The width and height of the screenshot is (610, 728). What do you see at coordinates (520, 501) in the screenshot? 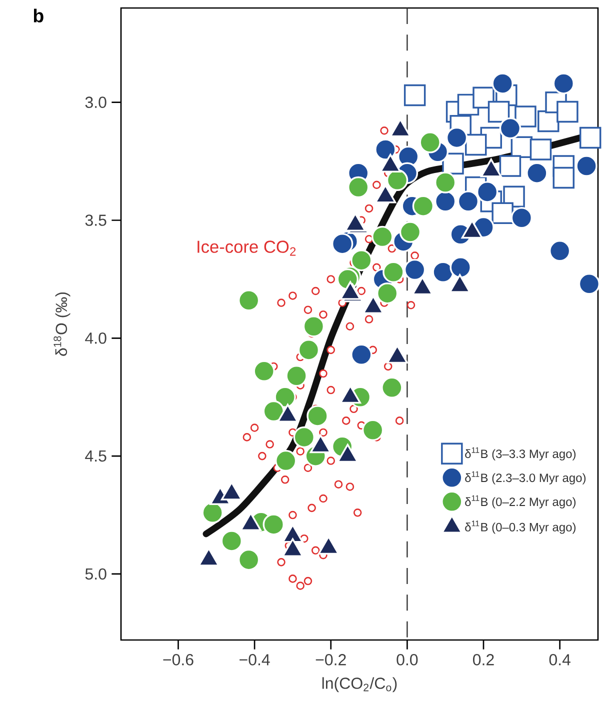
I see `legend-label: δ$^{11}$B (0–2.2 Myr ago)` at bounding box center [520, 501].